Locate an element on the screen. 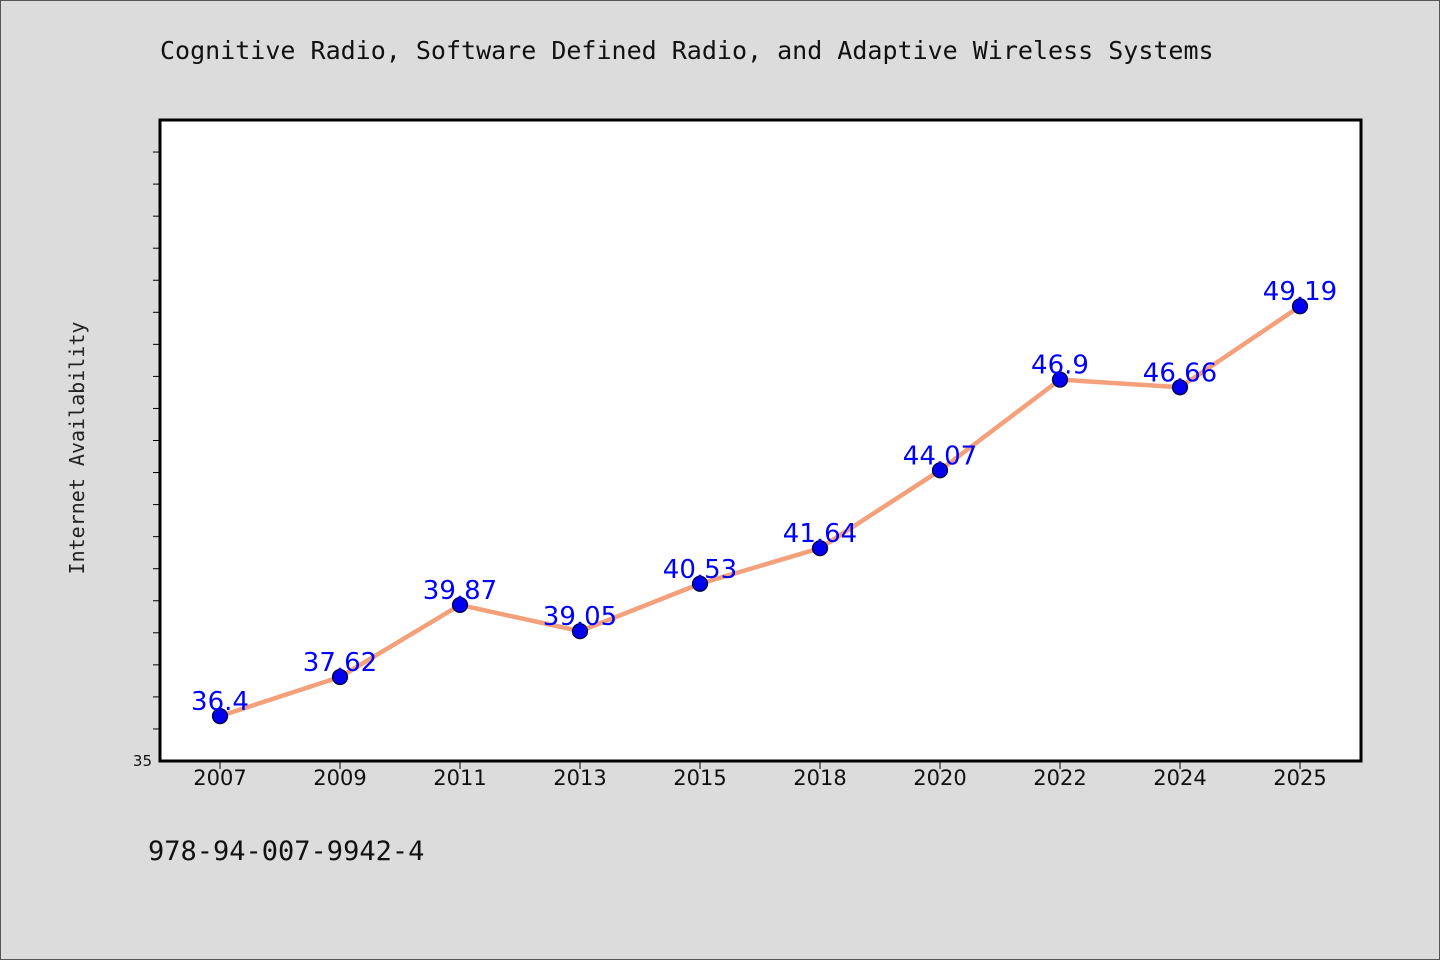 The width and height of the screenshot is (1440, 960). x-tick-label: 2009 is located at coordinates (339, 778).